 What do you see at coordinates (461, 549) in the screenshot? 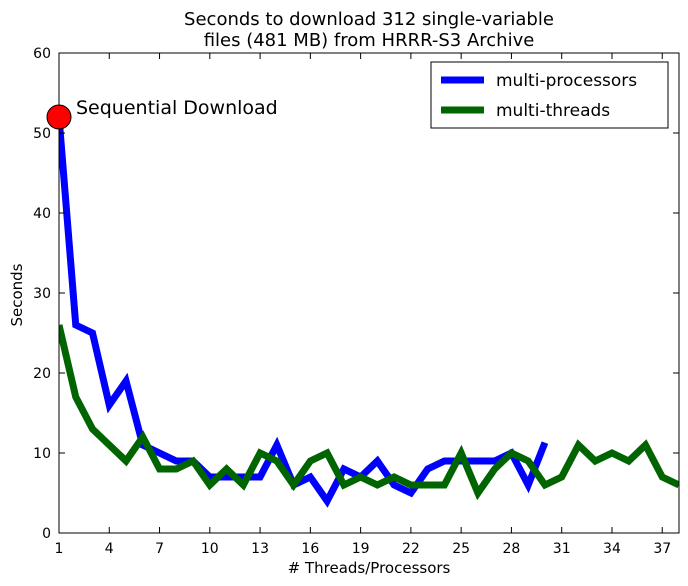
I see `x-tick-label: 25` at bounding box center [461, 549].